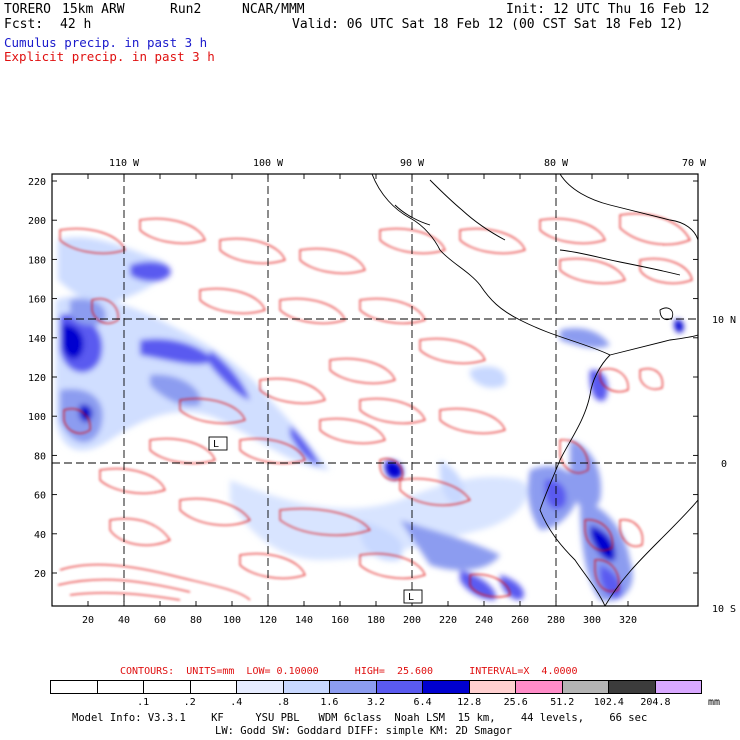 The image size is (740, 740). I want to click on x-tick-label: 240, so click(484, 620).